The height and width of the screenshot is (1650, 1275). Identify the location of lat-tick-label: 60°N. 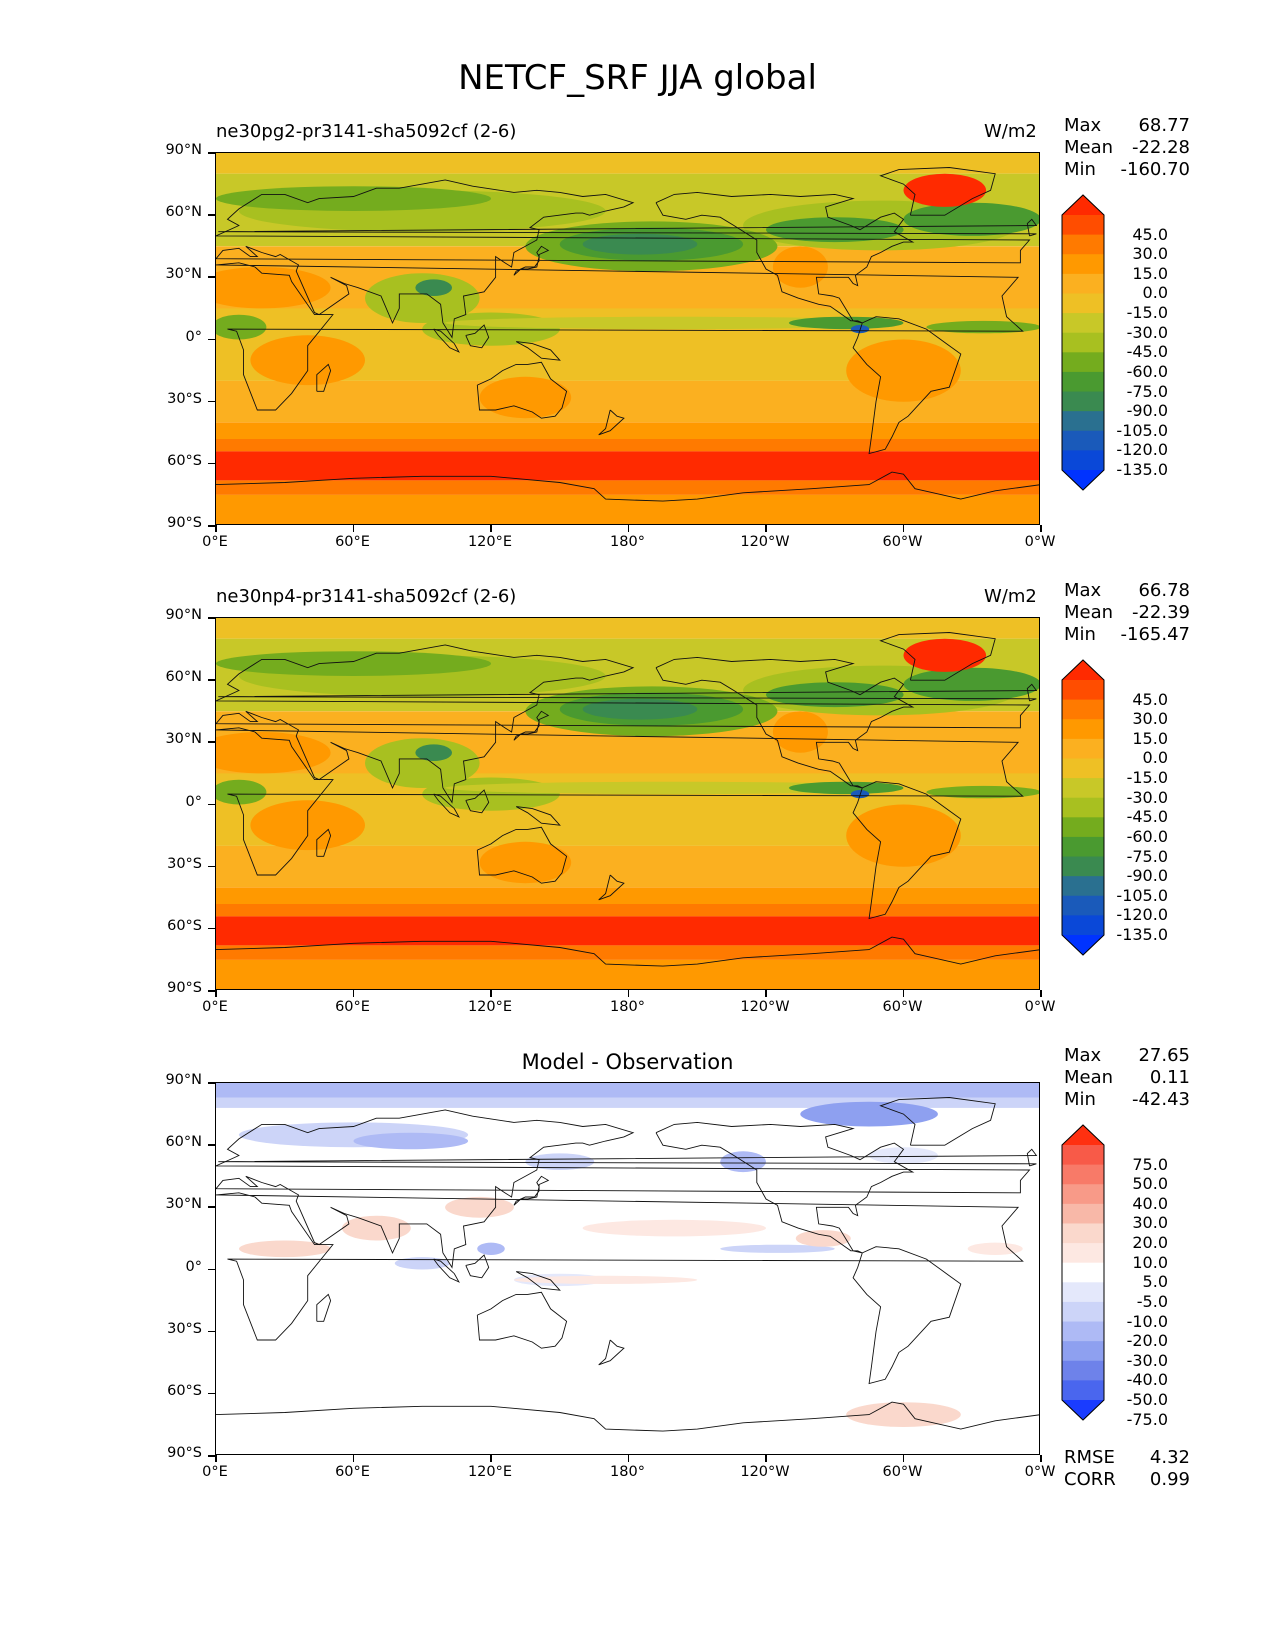
(183, 677).